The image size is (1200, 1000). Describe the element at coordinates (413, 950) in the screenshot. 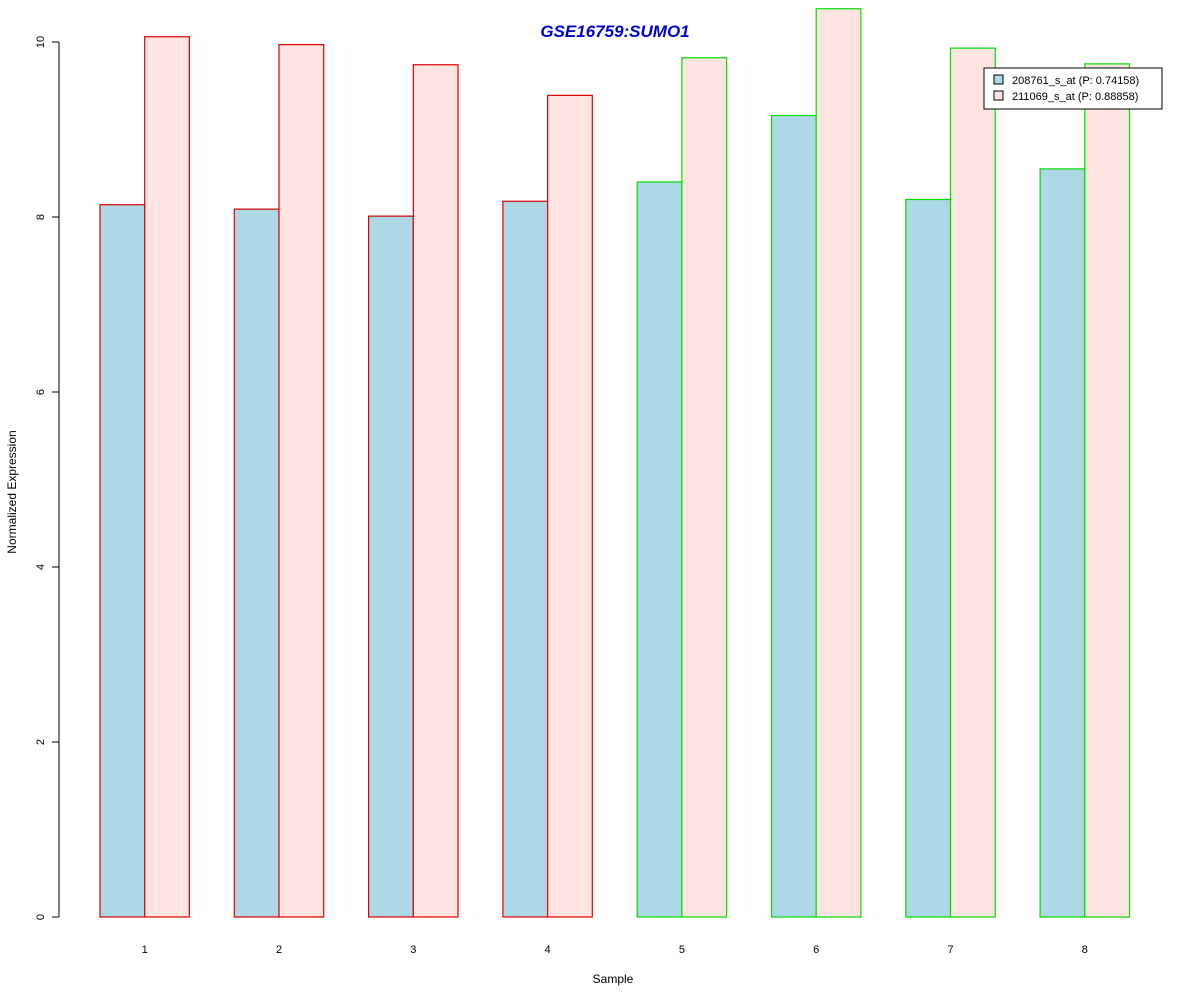

I see `x-tick-label-3: 3` at that location.